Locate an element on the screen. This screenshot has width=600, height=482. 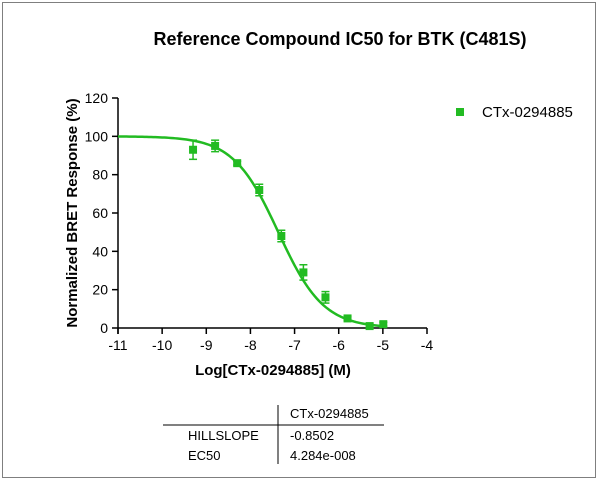
y-tick-label: 20 is located at coordinates (100, 290).